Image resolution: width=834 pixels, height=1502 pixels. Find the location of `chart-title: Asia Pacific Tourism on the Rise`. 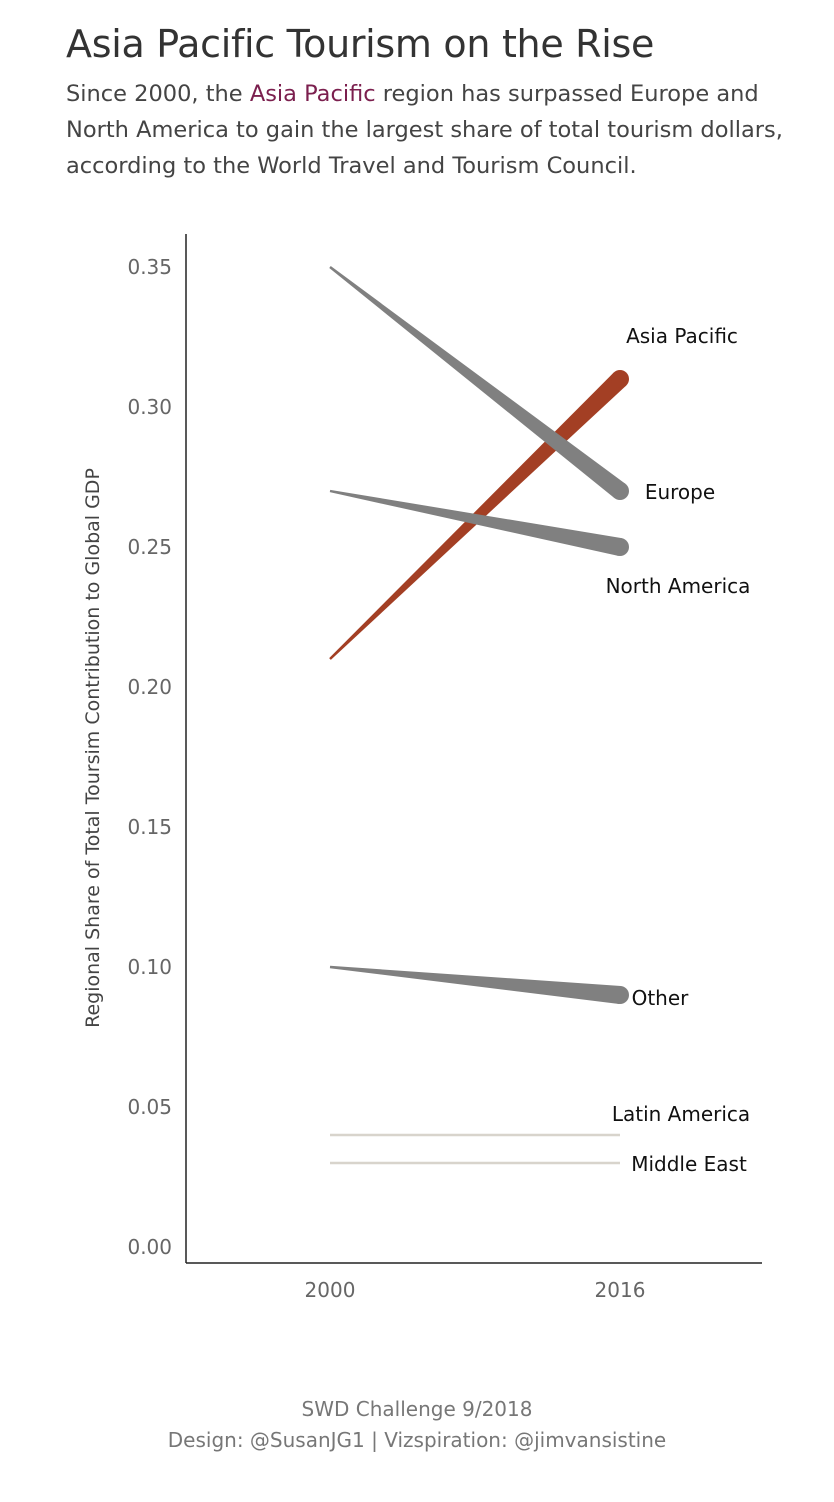

chart-title: Asia Pacific Tourism on the Rise is located at coordinates (360, 44).